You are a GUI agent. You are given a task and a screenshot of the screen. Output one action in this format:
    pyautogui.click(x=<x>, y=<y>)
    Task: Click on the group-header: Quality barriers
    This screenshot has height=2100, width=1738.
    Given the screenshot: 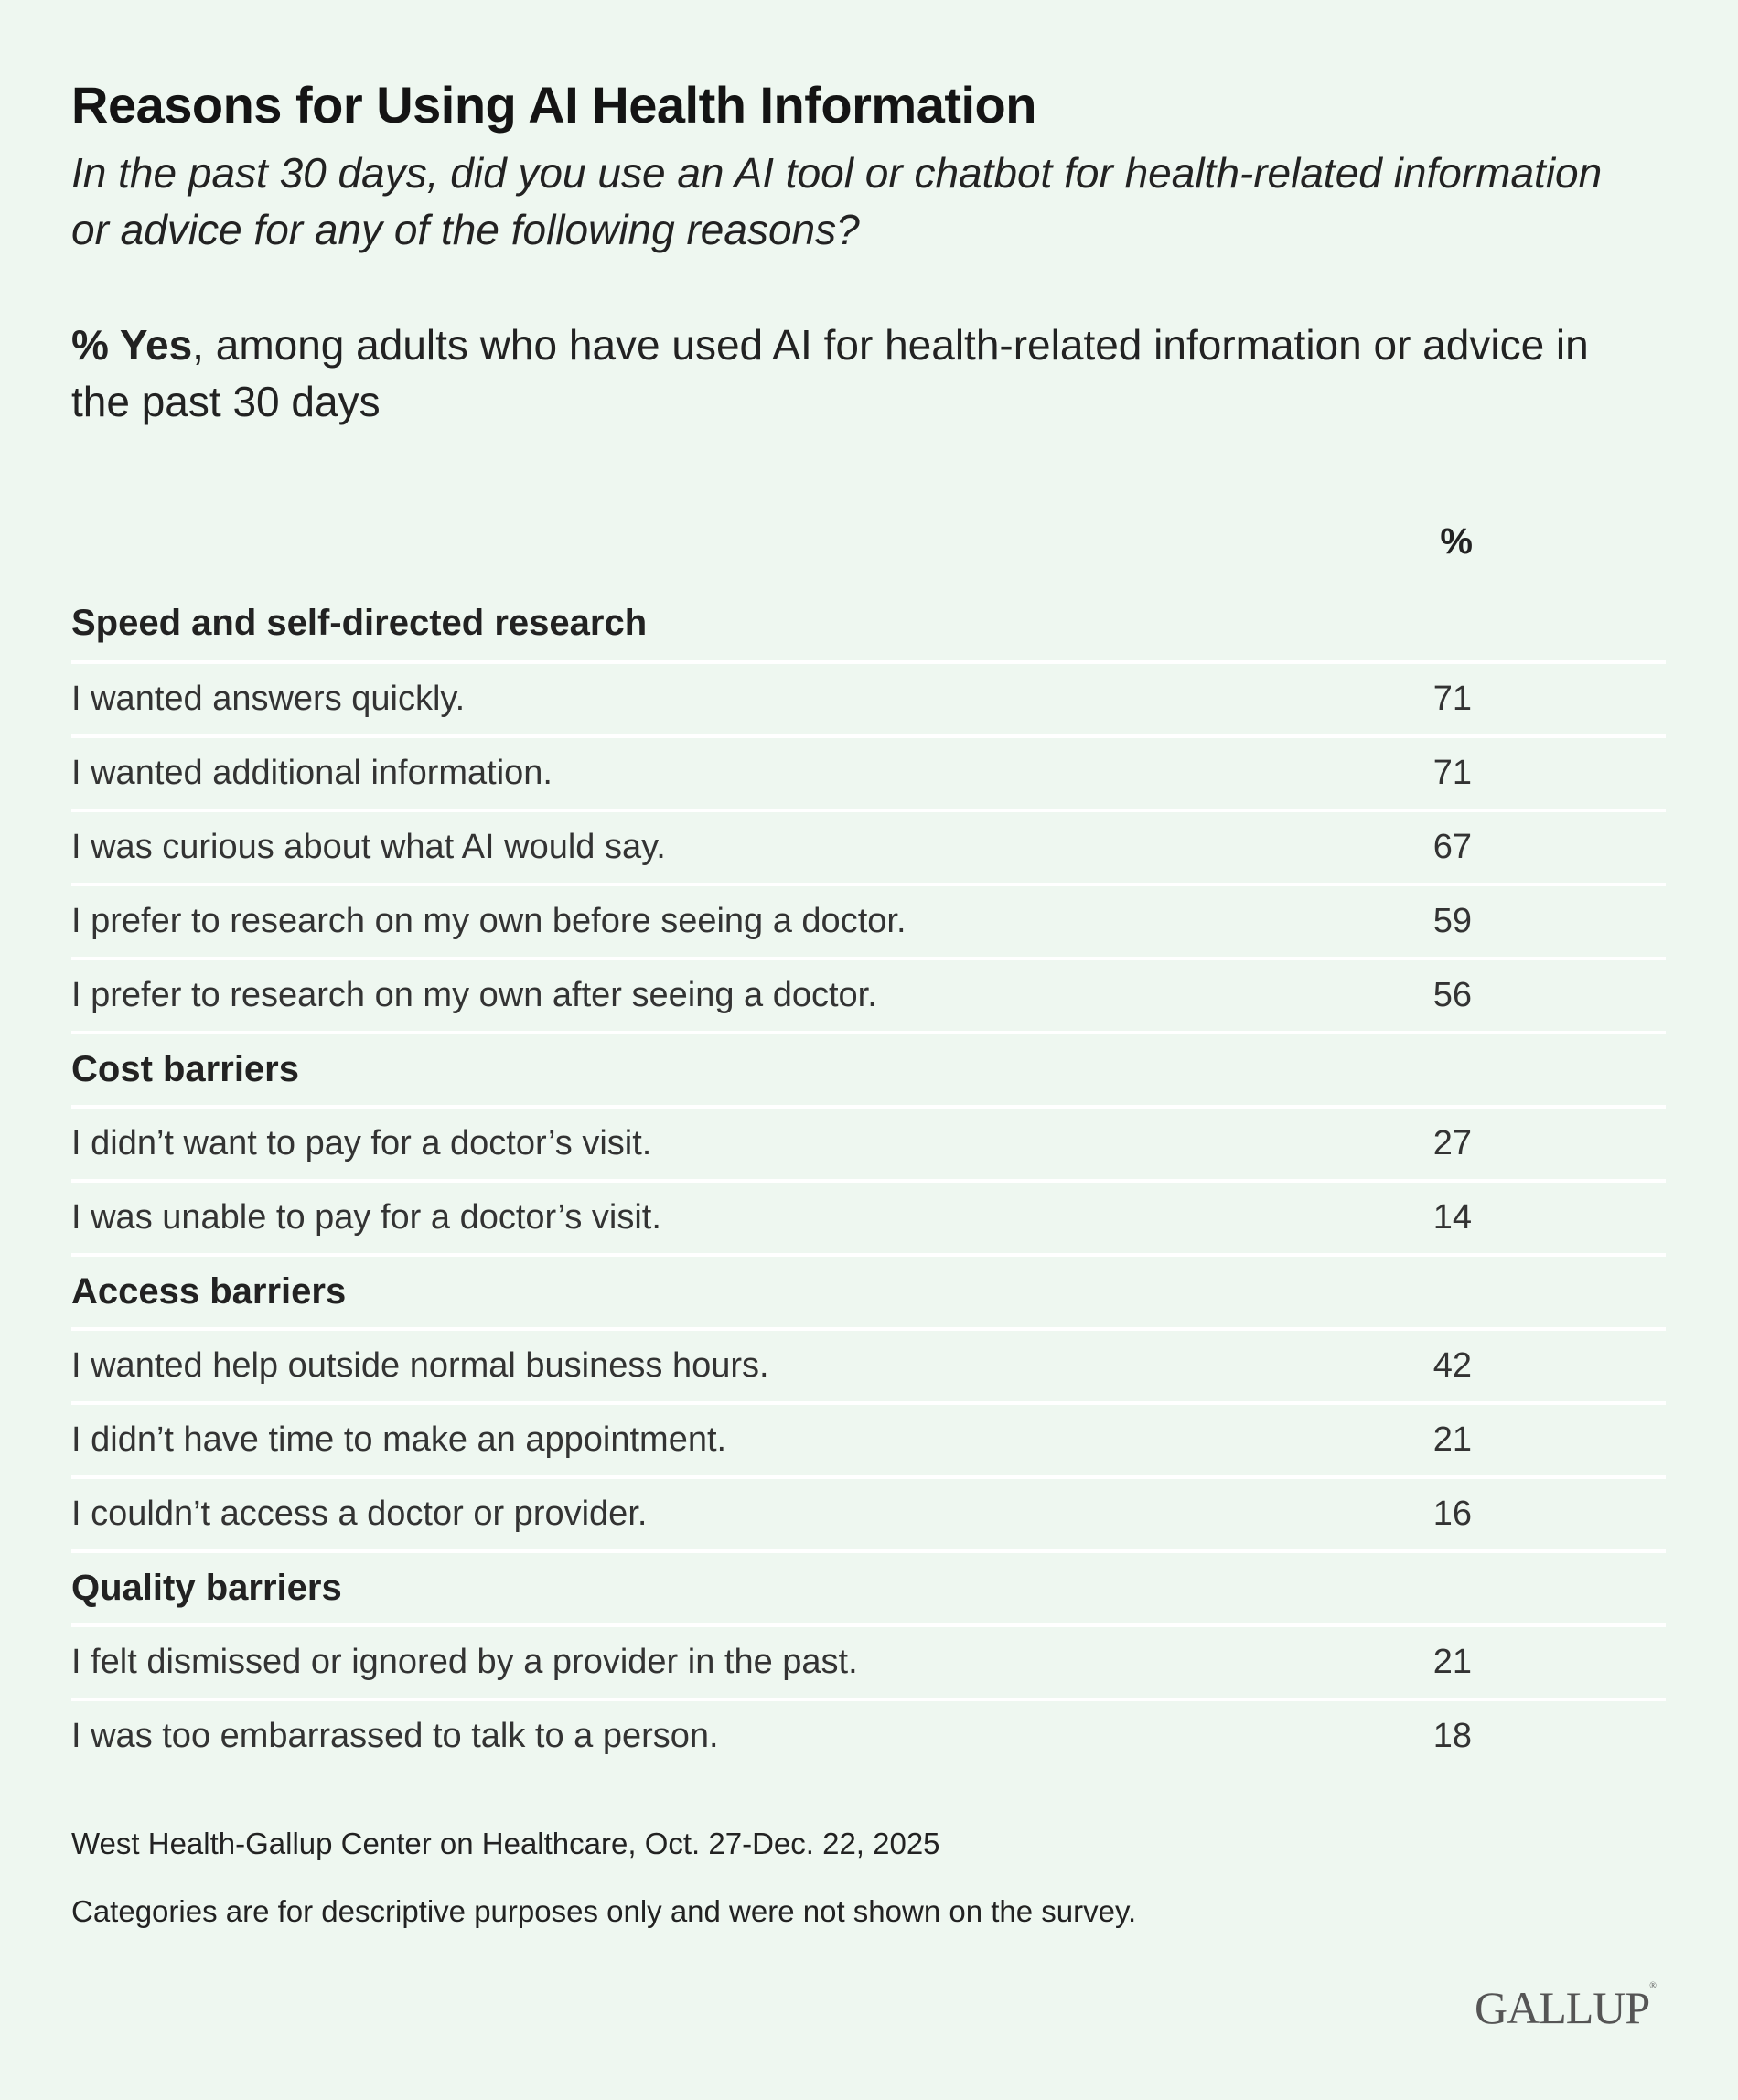 What is the action you would take?
    pyautogui.click(x=868, y=1586)
    